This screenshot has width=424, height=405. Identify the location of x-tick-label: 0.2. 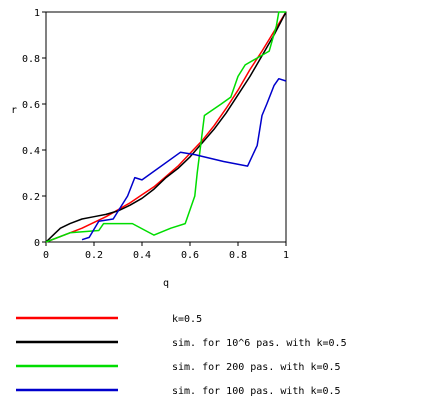
(94, 255).